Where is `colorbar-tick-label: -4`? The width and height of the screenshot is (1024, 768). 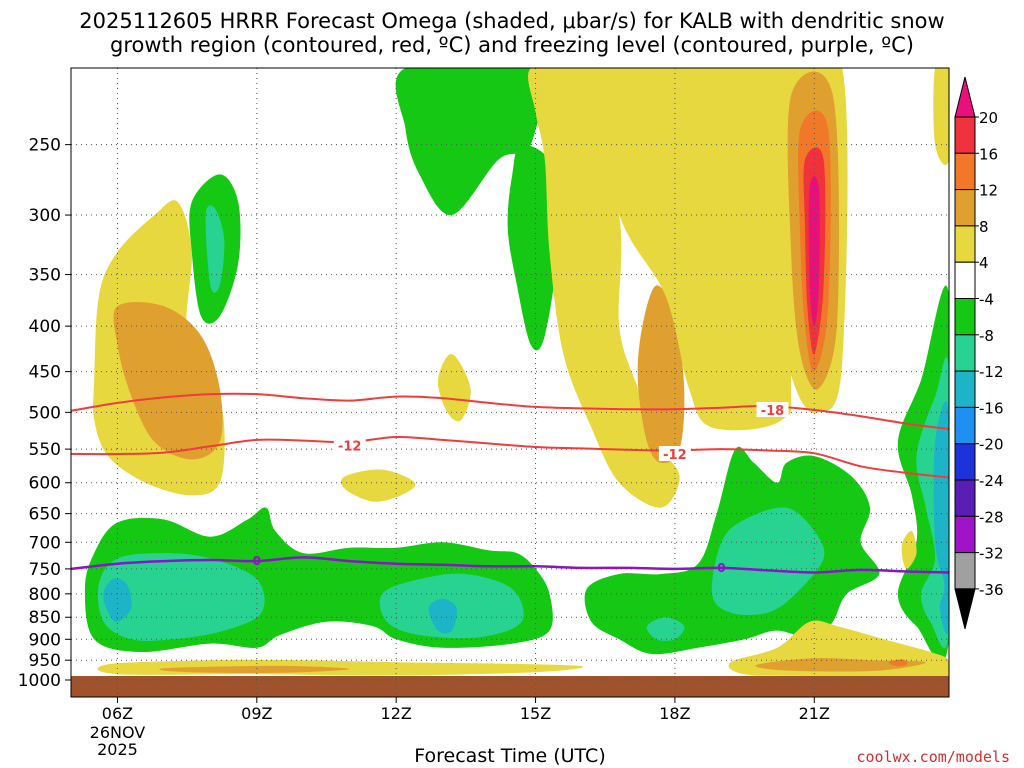
colorbar-tick-label: -4 is located at coordinates (986, 300).